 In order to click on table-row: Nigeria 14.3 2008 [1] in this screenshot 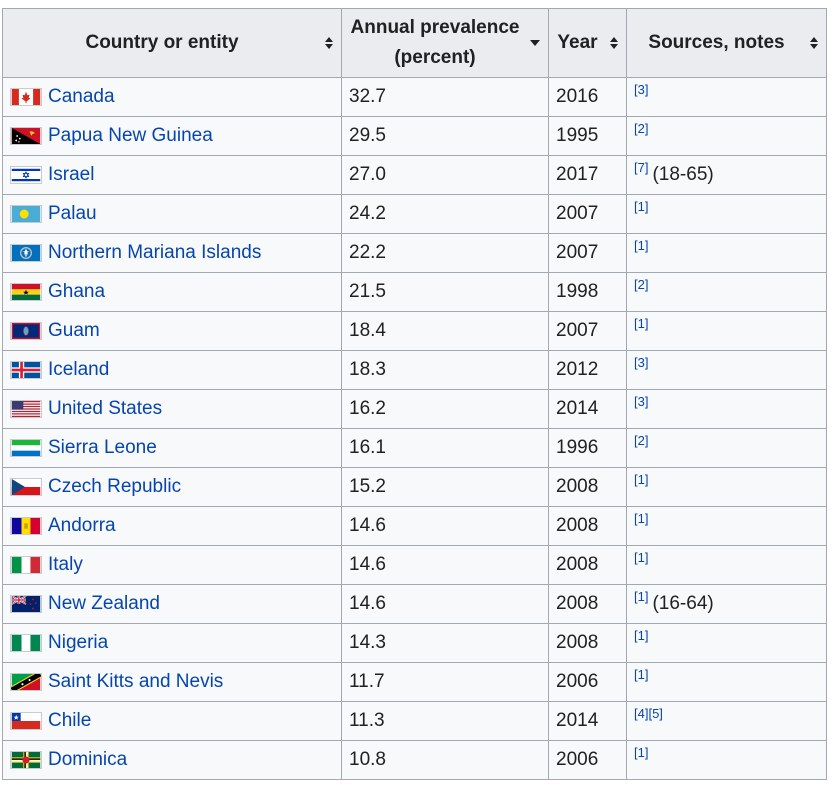, I will do `click(414, 643)`.